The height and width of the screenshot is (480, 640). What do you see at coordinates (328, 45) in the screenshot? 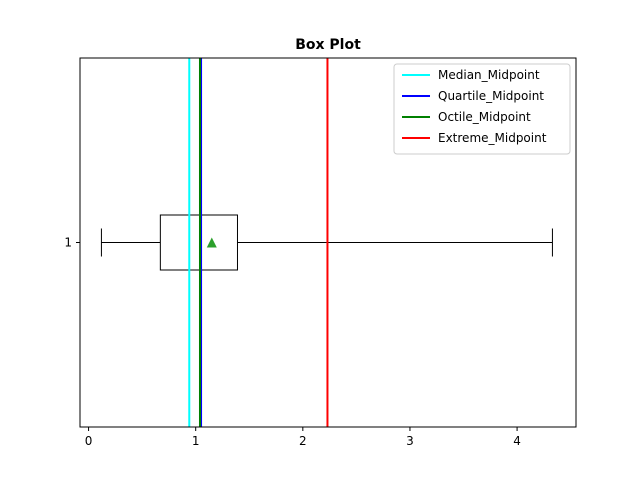
I see `chart-title: Box Plot` at bounding box center [328, 45].